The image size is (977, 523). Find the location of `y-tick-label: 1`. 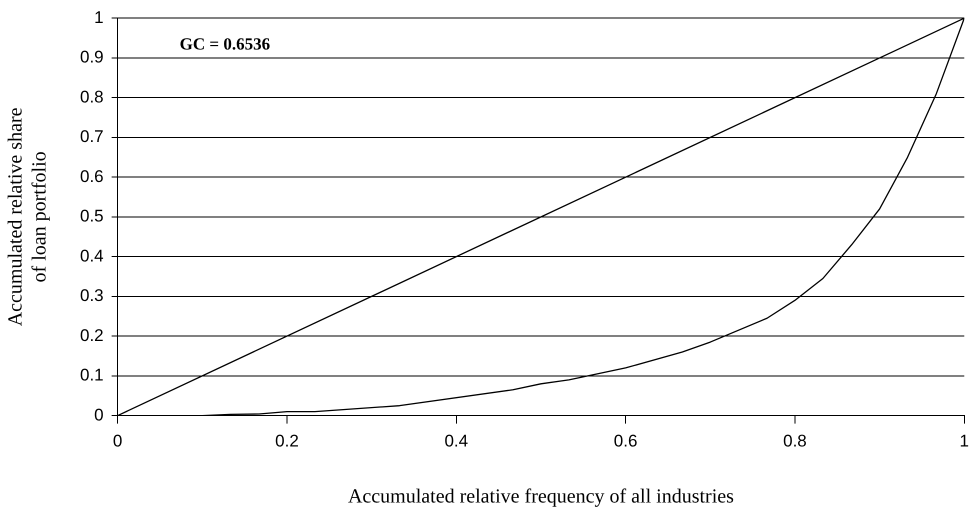

y-tick-label: 1 is located at coordinates (99, 17).